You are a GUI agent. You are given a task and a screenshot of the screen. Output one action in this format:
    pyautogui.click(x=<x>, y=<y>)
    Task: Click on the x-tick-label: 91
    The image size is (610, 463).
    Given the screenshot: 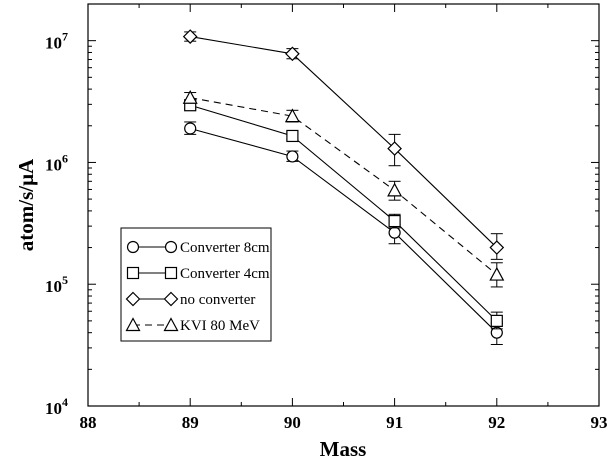 What is the action you would take?
    pyautogui.click(x=394, y=422)
    